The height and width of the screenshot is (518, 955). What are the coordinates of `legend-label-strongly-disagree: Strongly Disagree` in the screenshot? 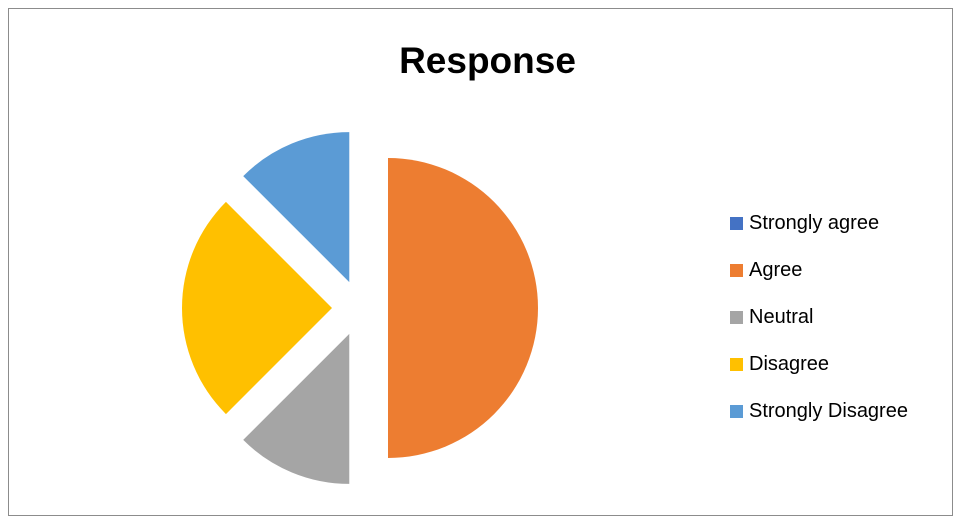 It's located at (828, 411).